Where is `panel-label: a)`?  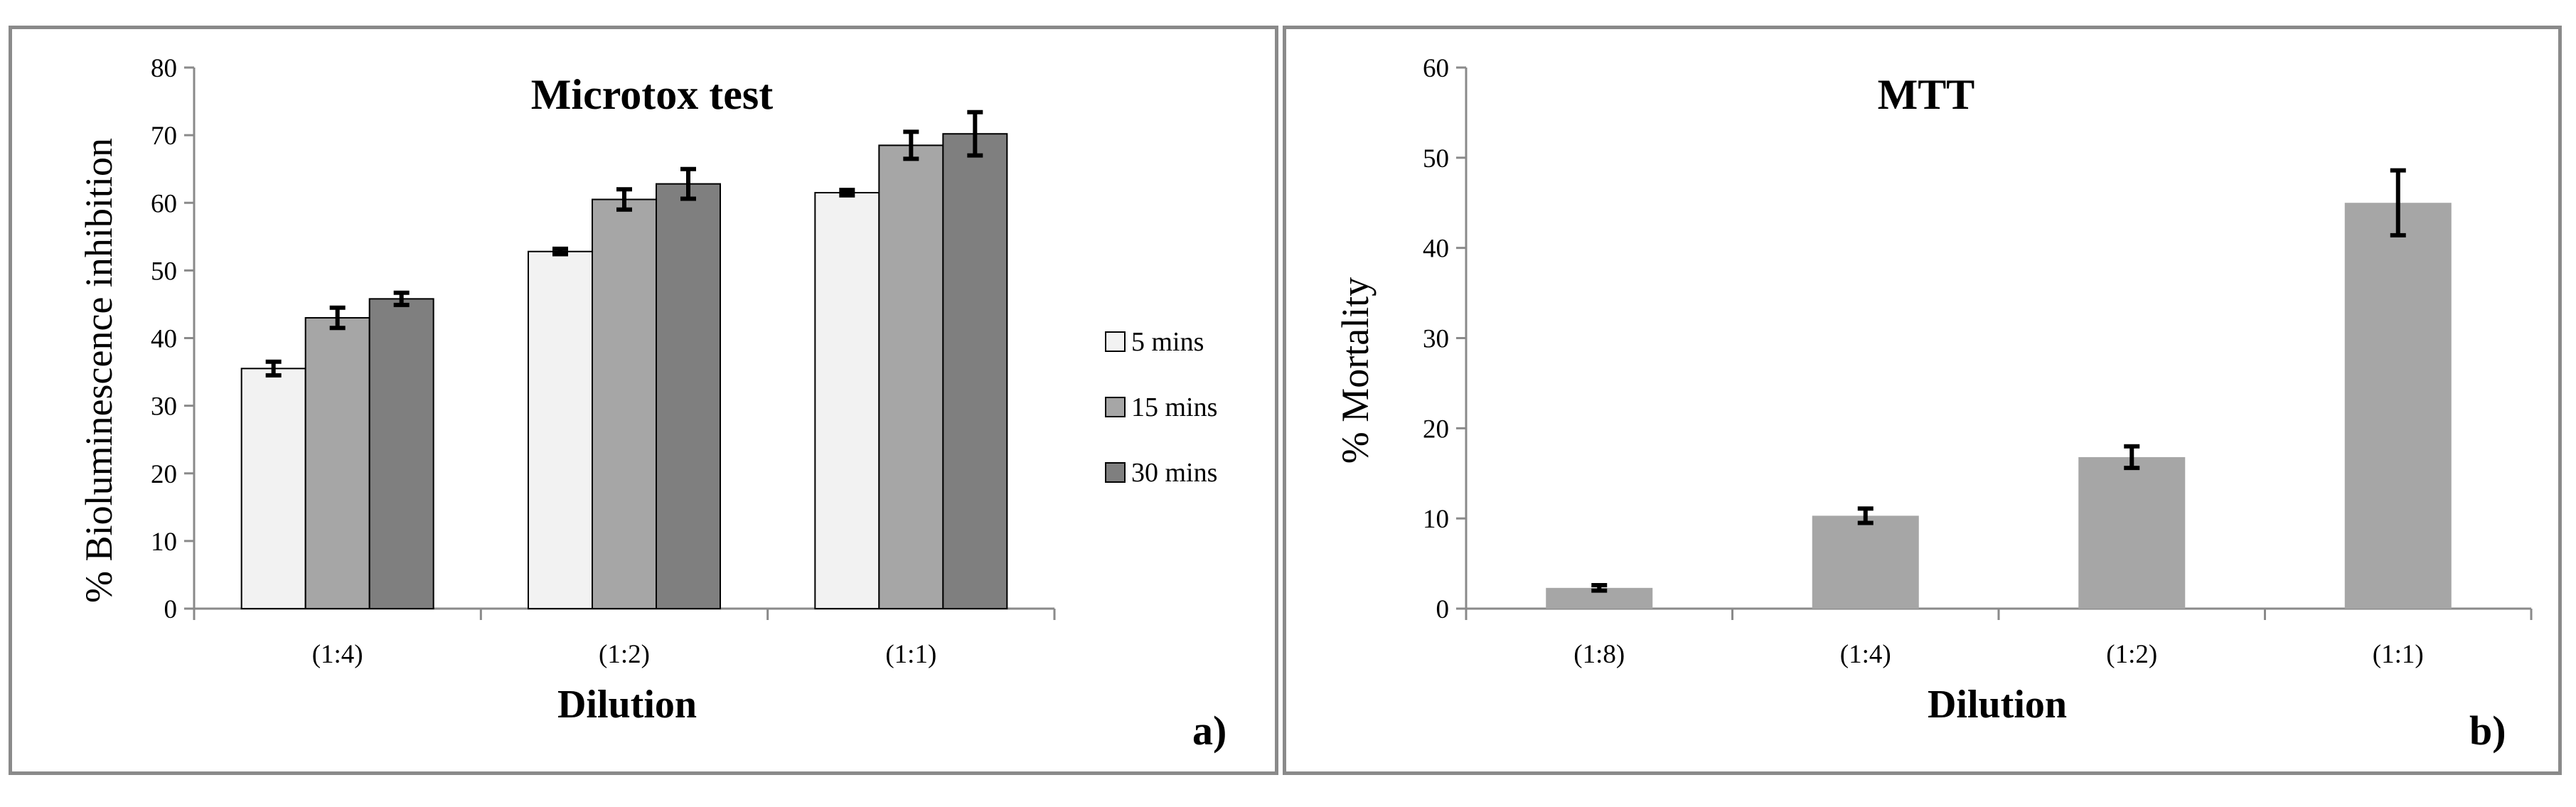 panel-label: a) is located at coordinates (1209, 730).